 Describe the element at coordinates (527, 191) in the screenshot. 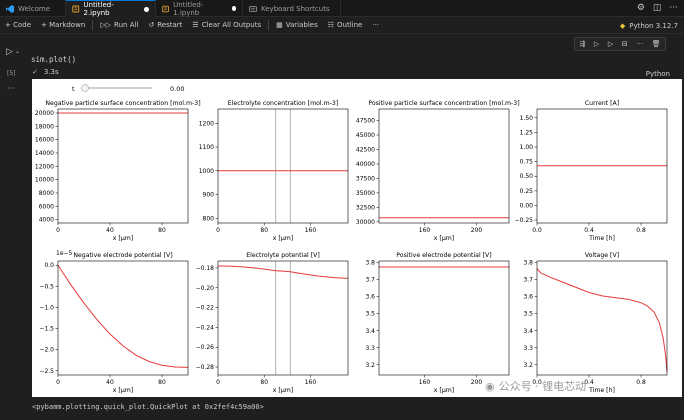

I see `y-tick-label: 0.25` at that location.